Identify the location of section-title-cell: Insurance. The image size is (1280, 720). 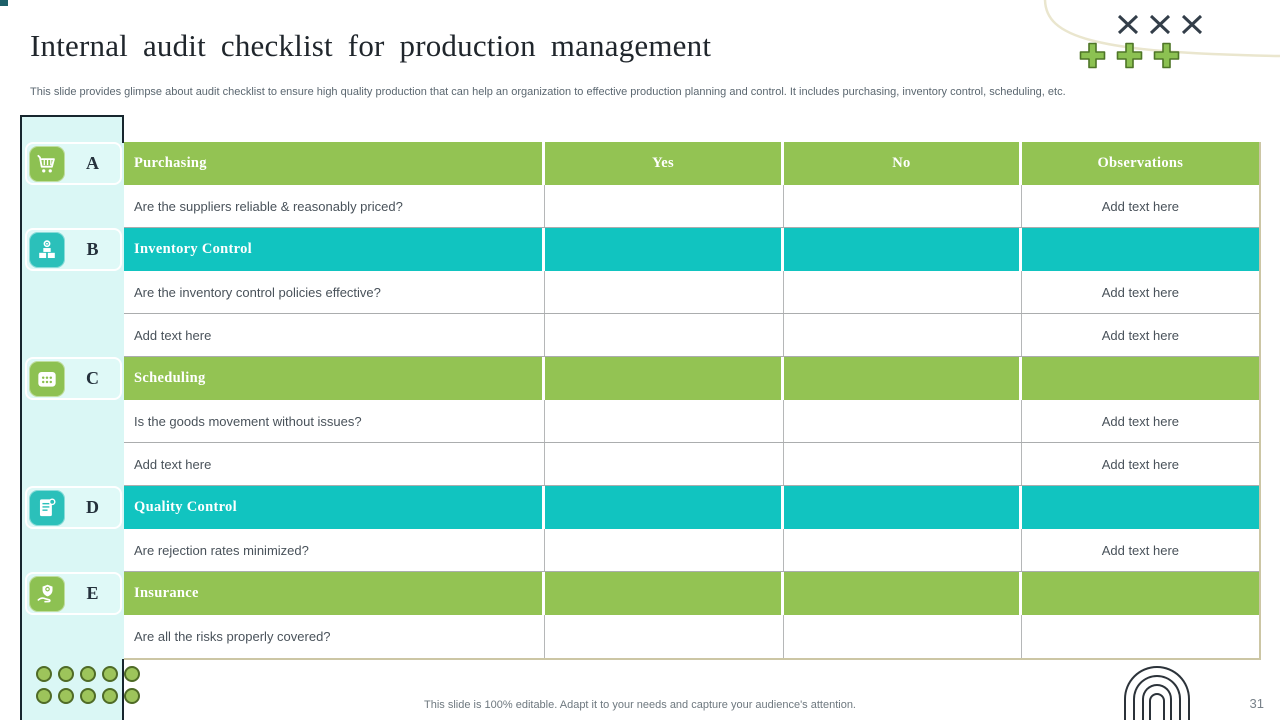
(335, 593).